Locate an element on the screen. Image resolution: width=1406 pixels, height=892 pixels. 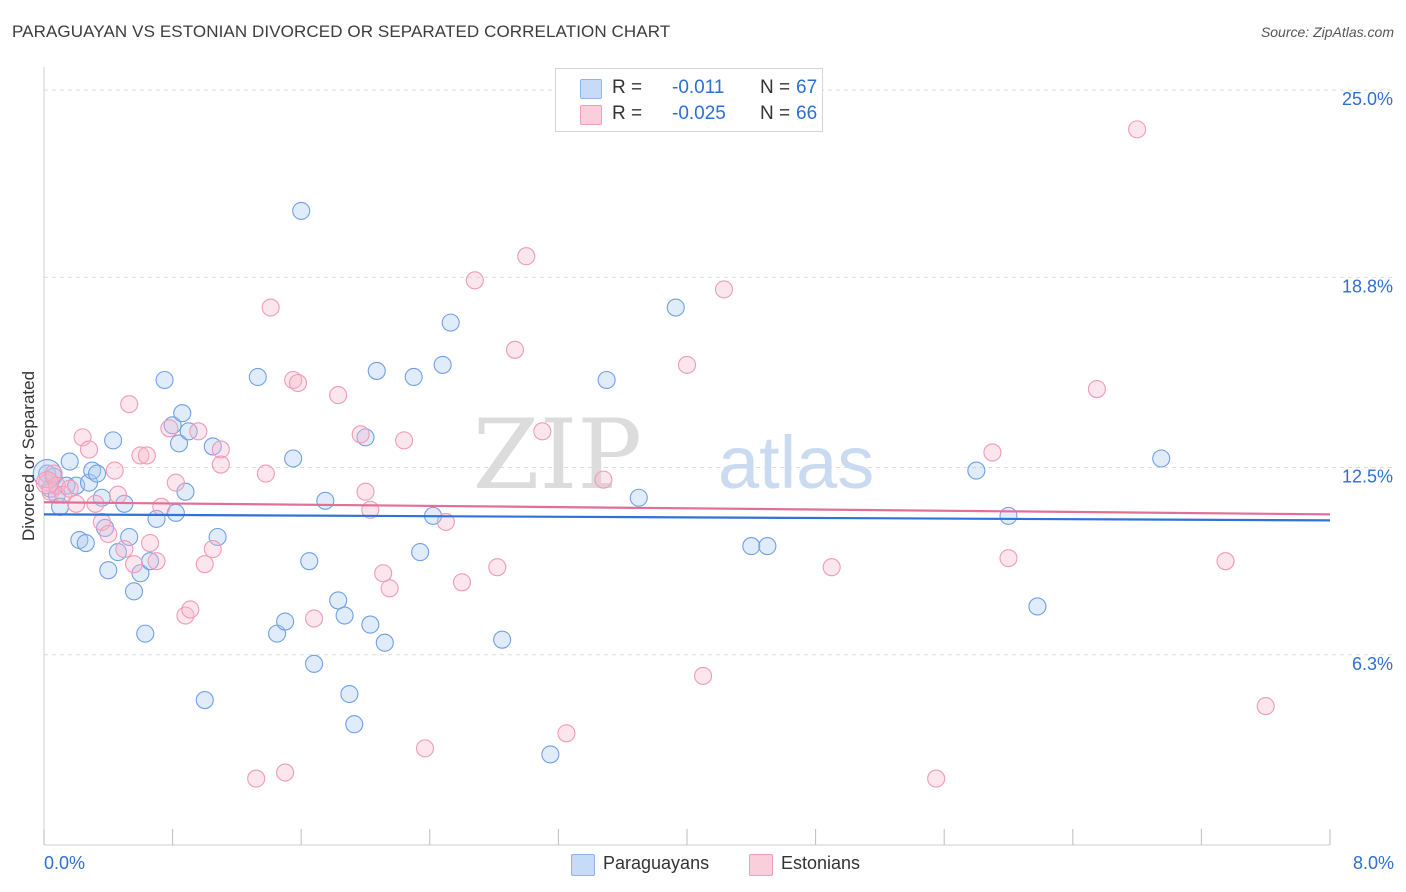
y-tick-label: 18.8% is located at coordinates (1367, 286).